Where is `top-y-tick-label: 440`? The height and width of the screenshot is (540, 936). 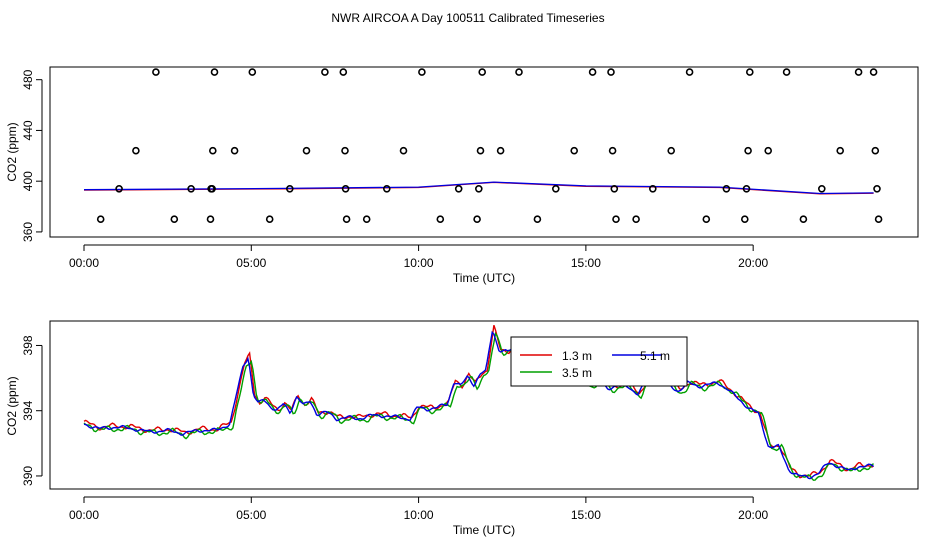
top-y-tick-label: 440 is located at coordinates (28, 130).